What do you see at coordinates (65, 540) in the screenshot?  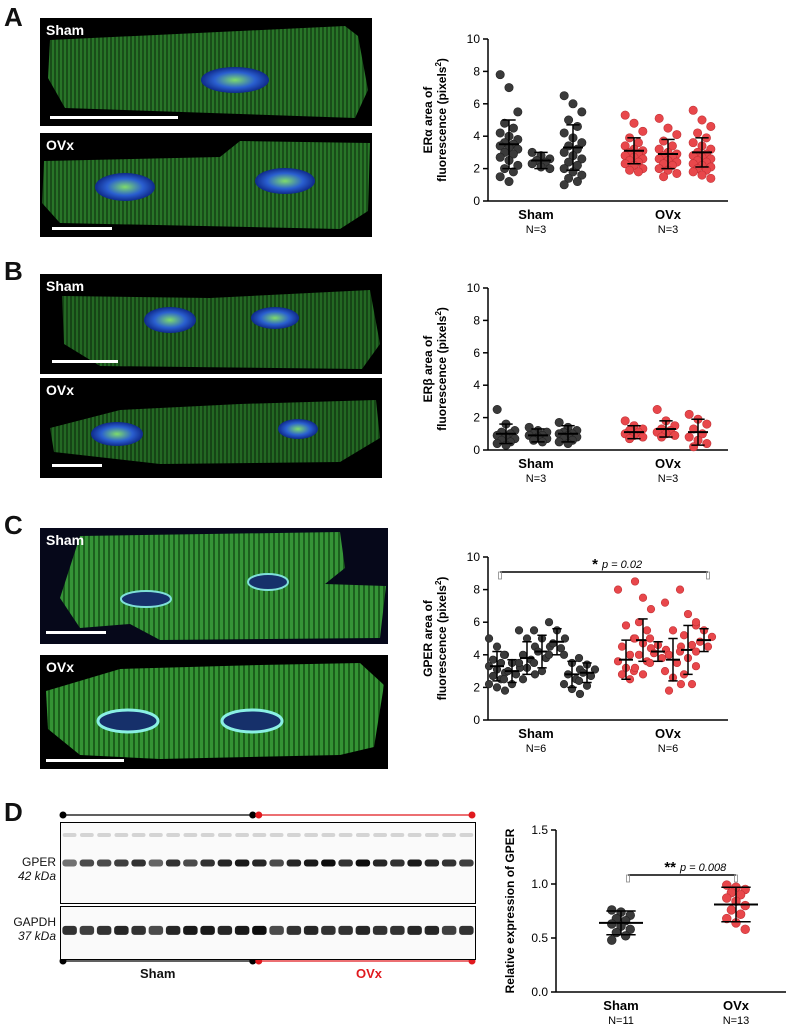 I see `image-label: Sham` at bounding box center [65, 540].